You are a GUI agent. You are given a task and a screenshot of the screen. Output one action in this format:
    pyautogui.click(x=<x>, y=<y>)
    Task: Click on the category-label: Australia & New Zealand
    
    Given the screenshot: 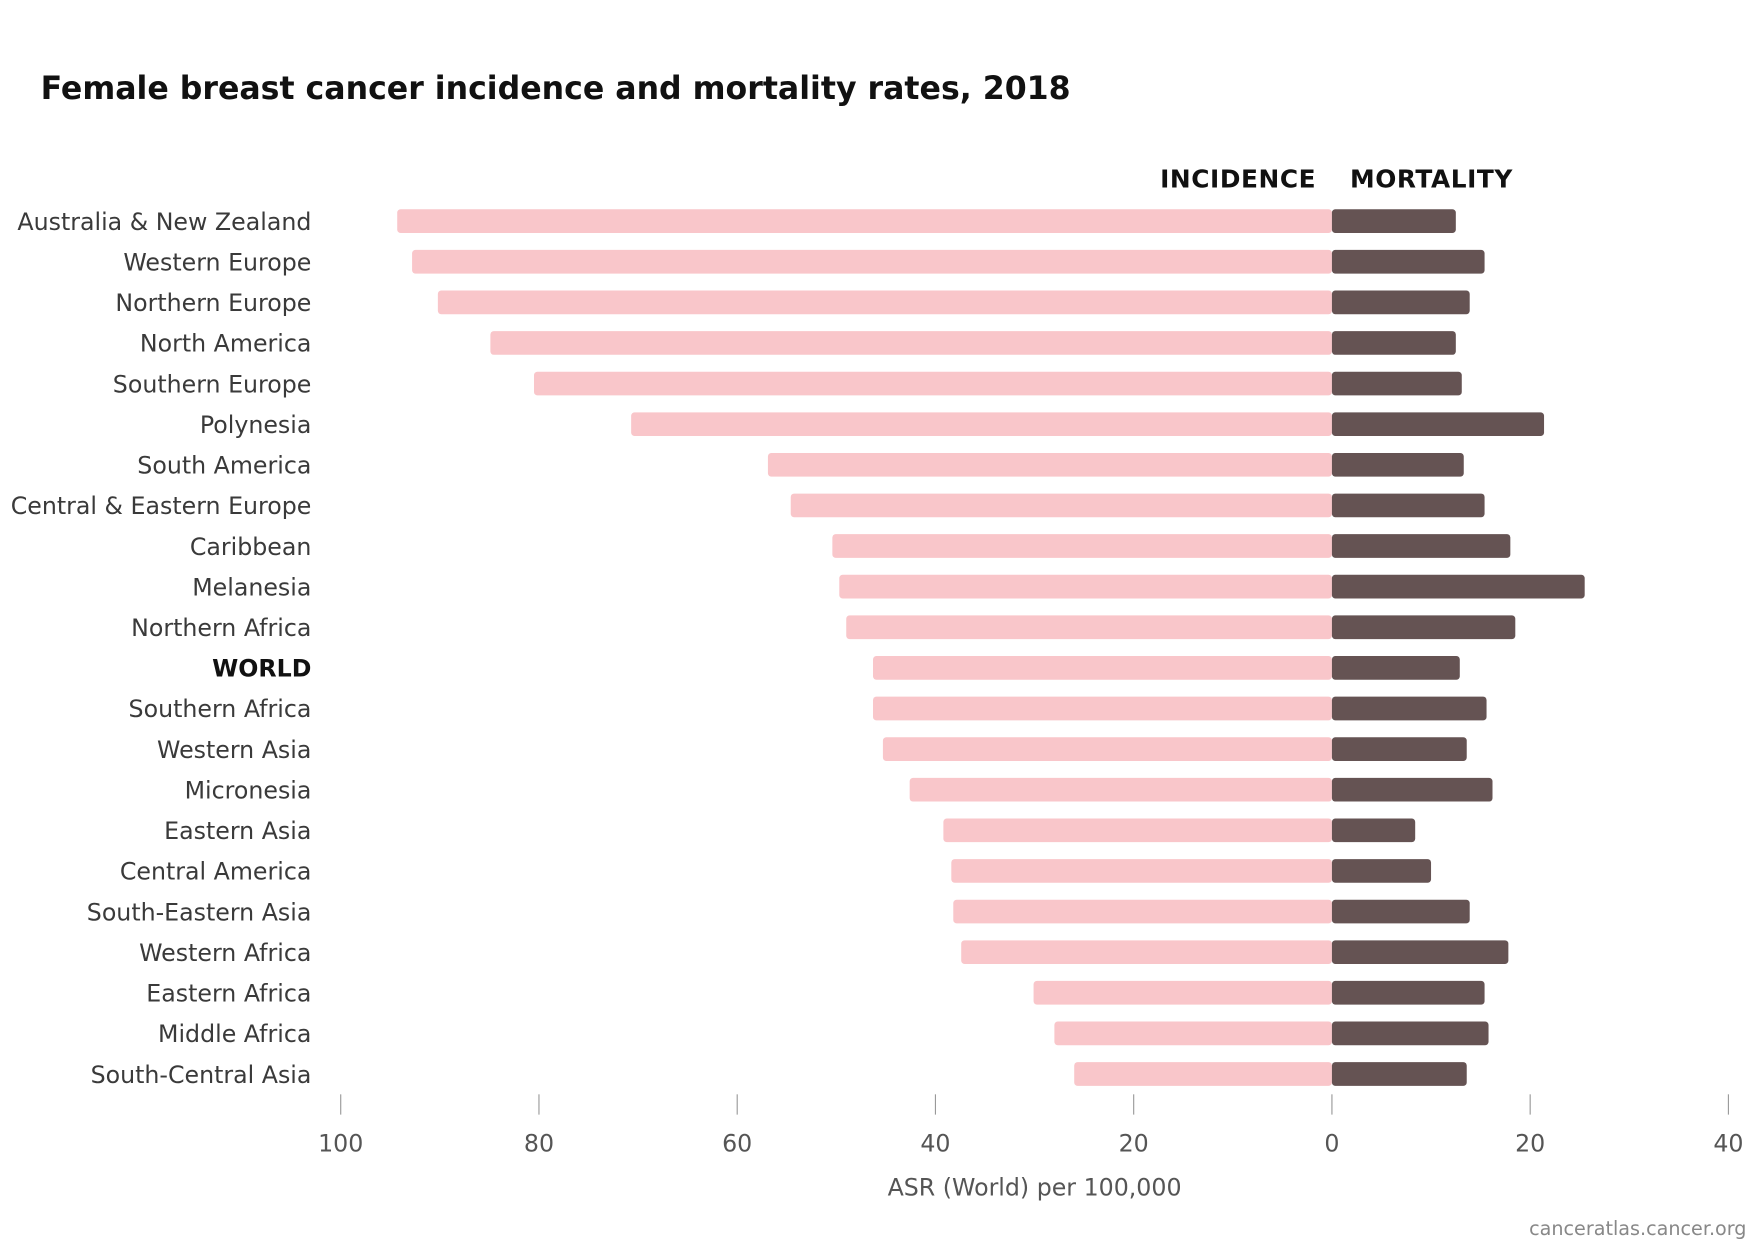 What is the action you would take?
    pyautogui.click(x=164, y=222)
    